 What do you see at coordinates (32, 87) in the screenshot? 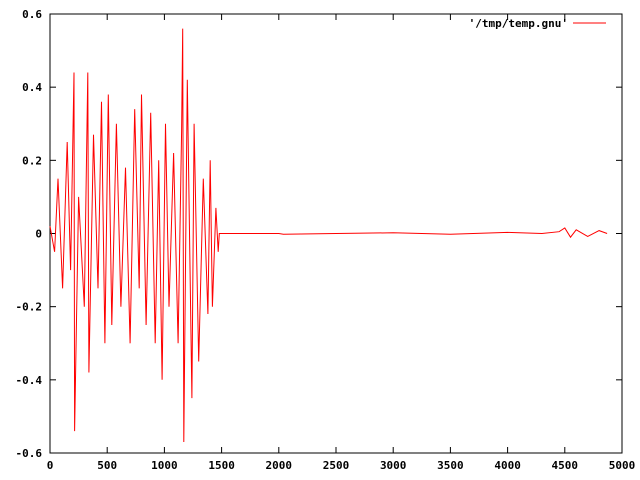
I see `y-tick-label: 0.4` at bounding box center [32, 87].